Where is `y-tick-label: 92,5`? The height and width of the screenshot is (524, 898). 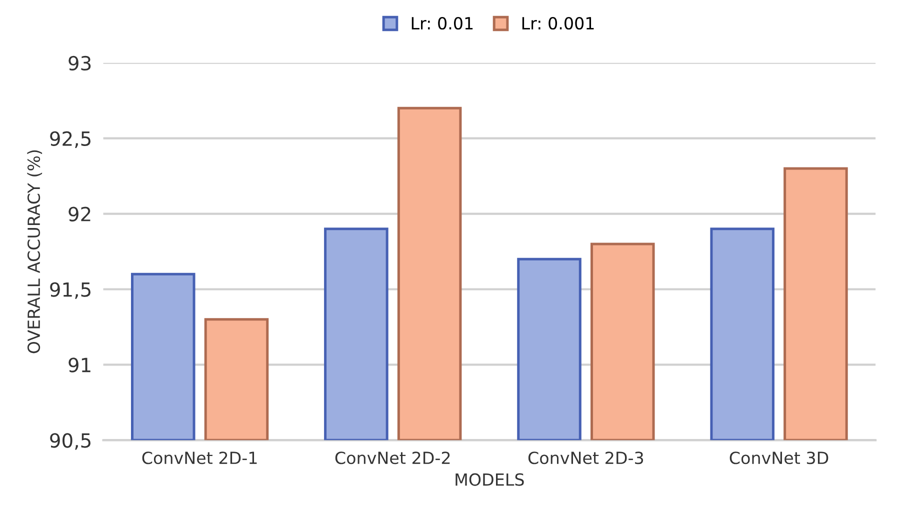
y-tick-label: 92,5 is located at coordinates (70, 139).